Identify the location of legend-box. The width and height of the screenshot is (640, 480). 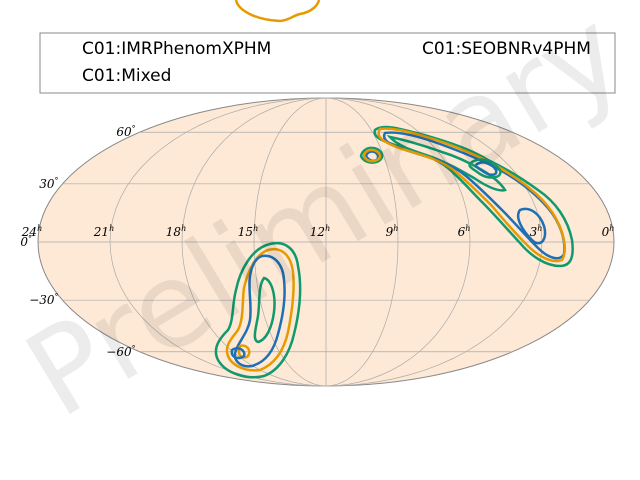
(327, 63).